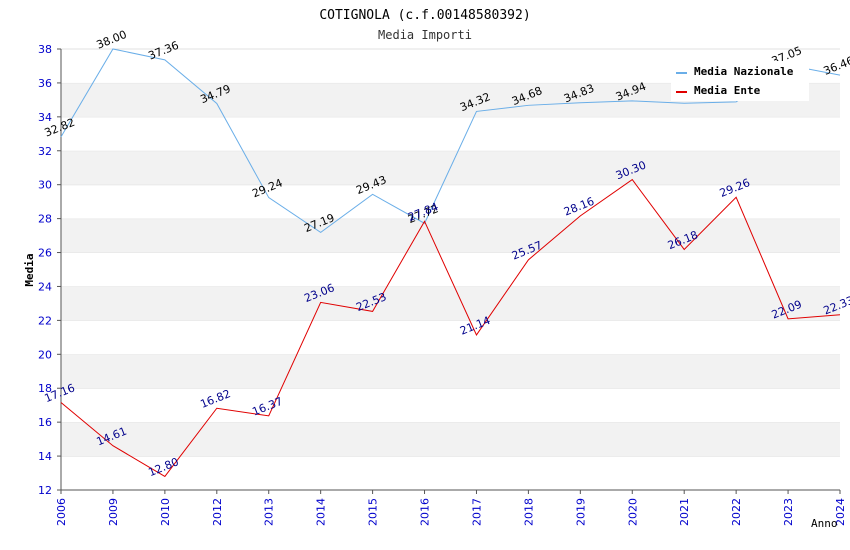  Describe the element at coordinates (744, 71) in the screenshot. I see `legend-label-nazionale: Media Nazionale` at that location.